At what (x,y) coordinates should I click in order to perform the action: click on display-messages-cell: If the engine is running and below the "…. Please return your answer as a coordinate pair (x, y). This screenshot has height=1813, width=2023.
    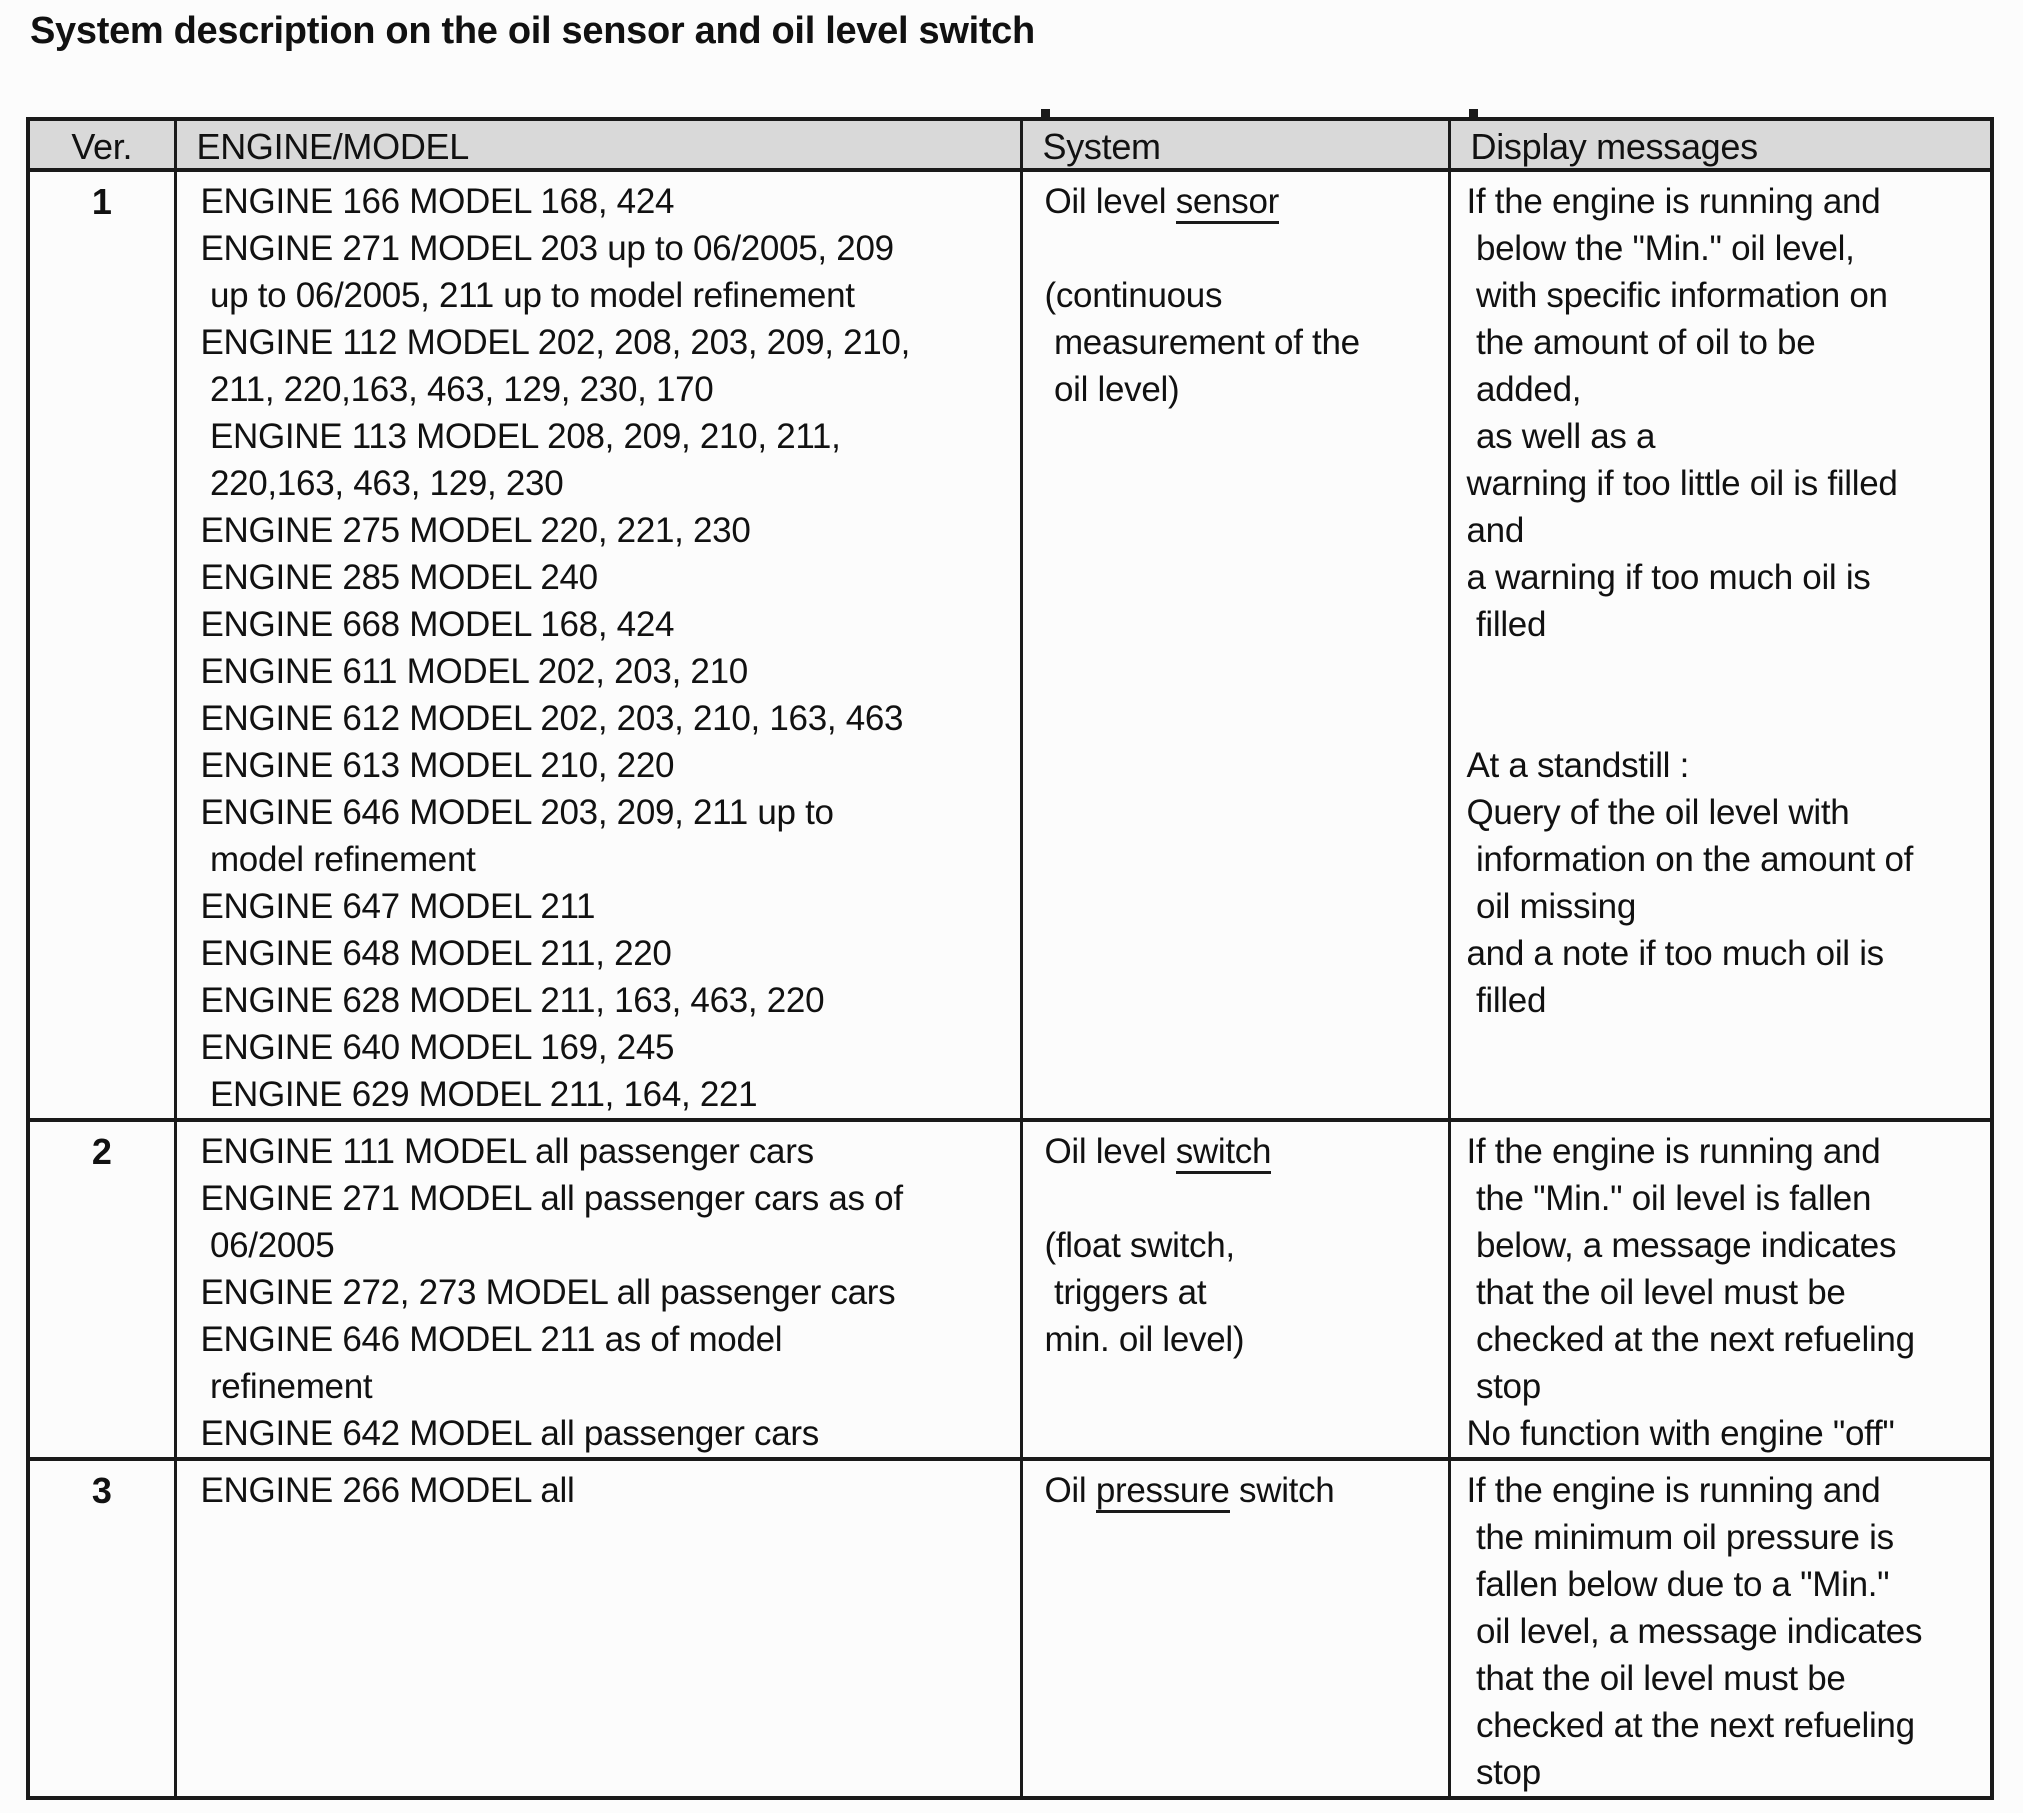
    Looking at the image, I should click on (1720, 645).